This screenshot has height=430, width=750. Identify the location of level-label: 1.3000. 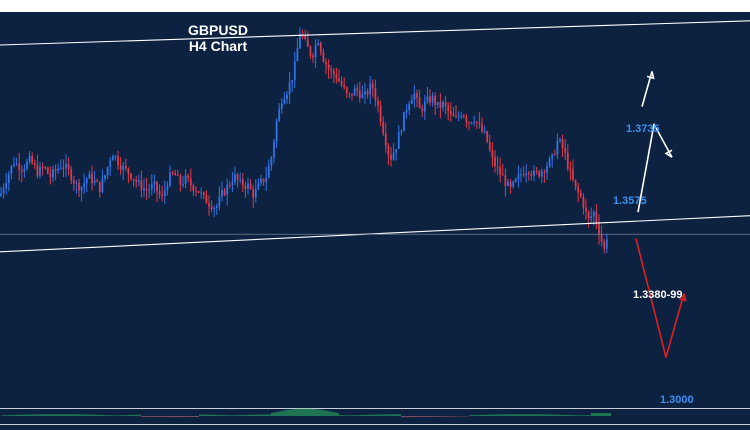
(677, 400).